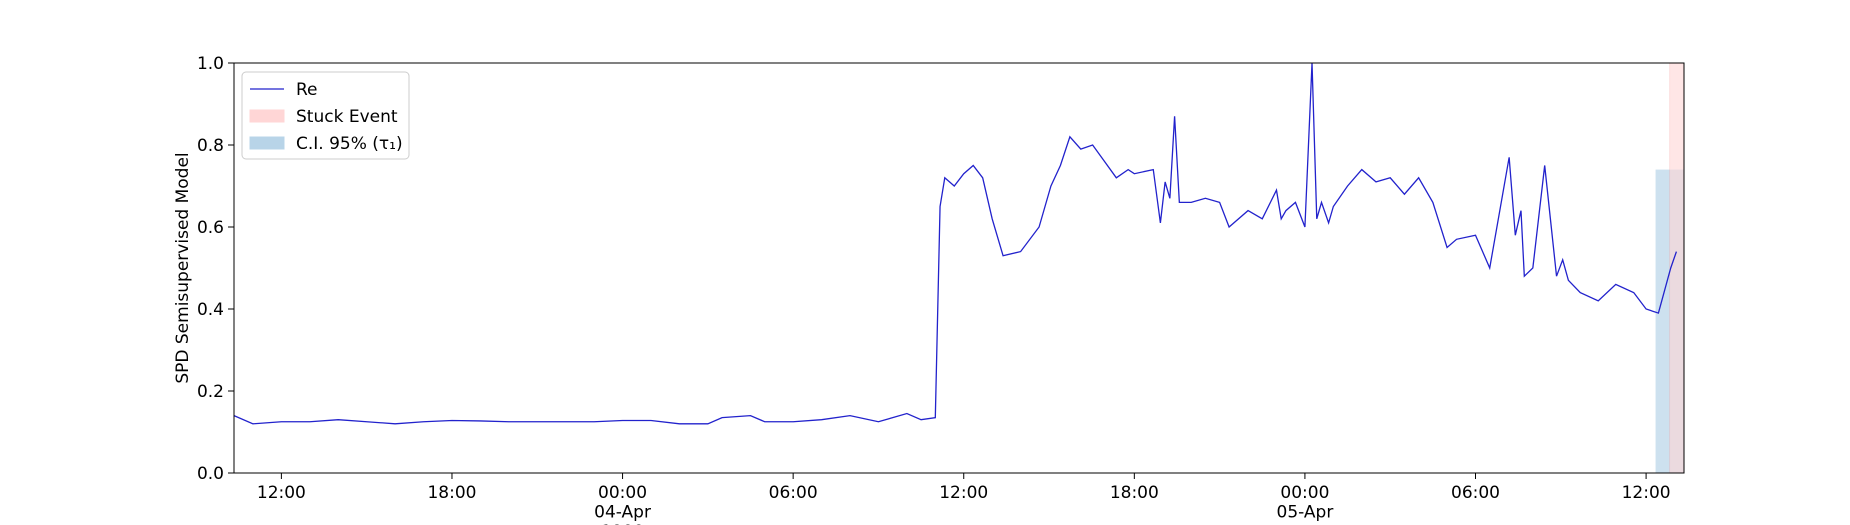  I want to click on y-tick-label: 0.6, so click(210, 228).